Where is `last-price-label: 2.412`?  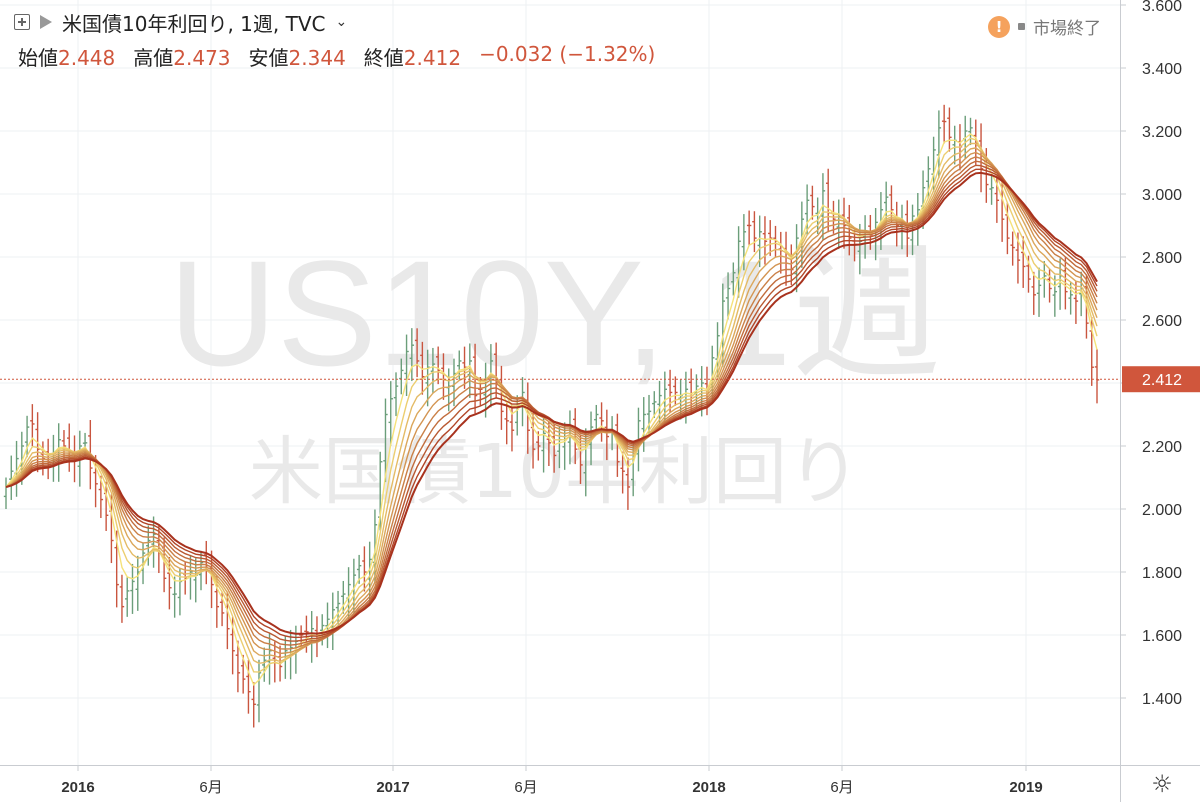
last-price-label: 2.412 is located at coordinates (1162, 380).